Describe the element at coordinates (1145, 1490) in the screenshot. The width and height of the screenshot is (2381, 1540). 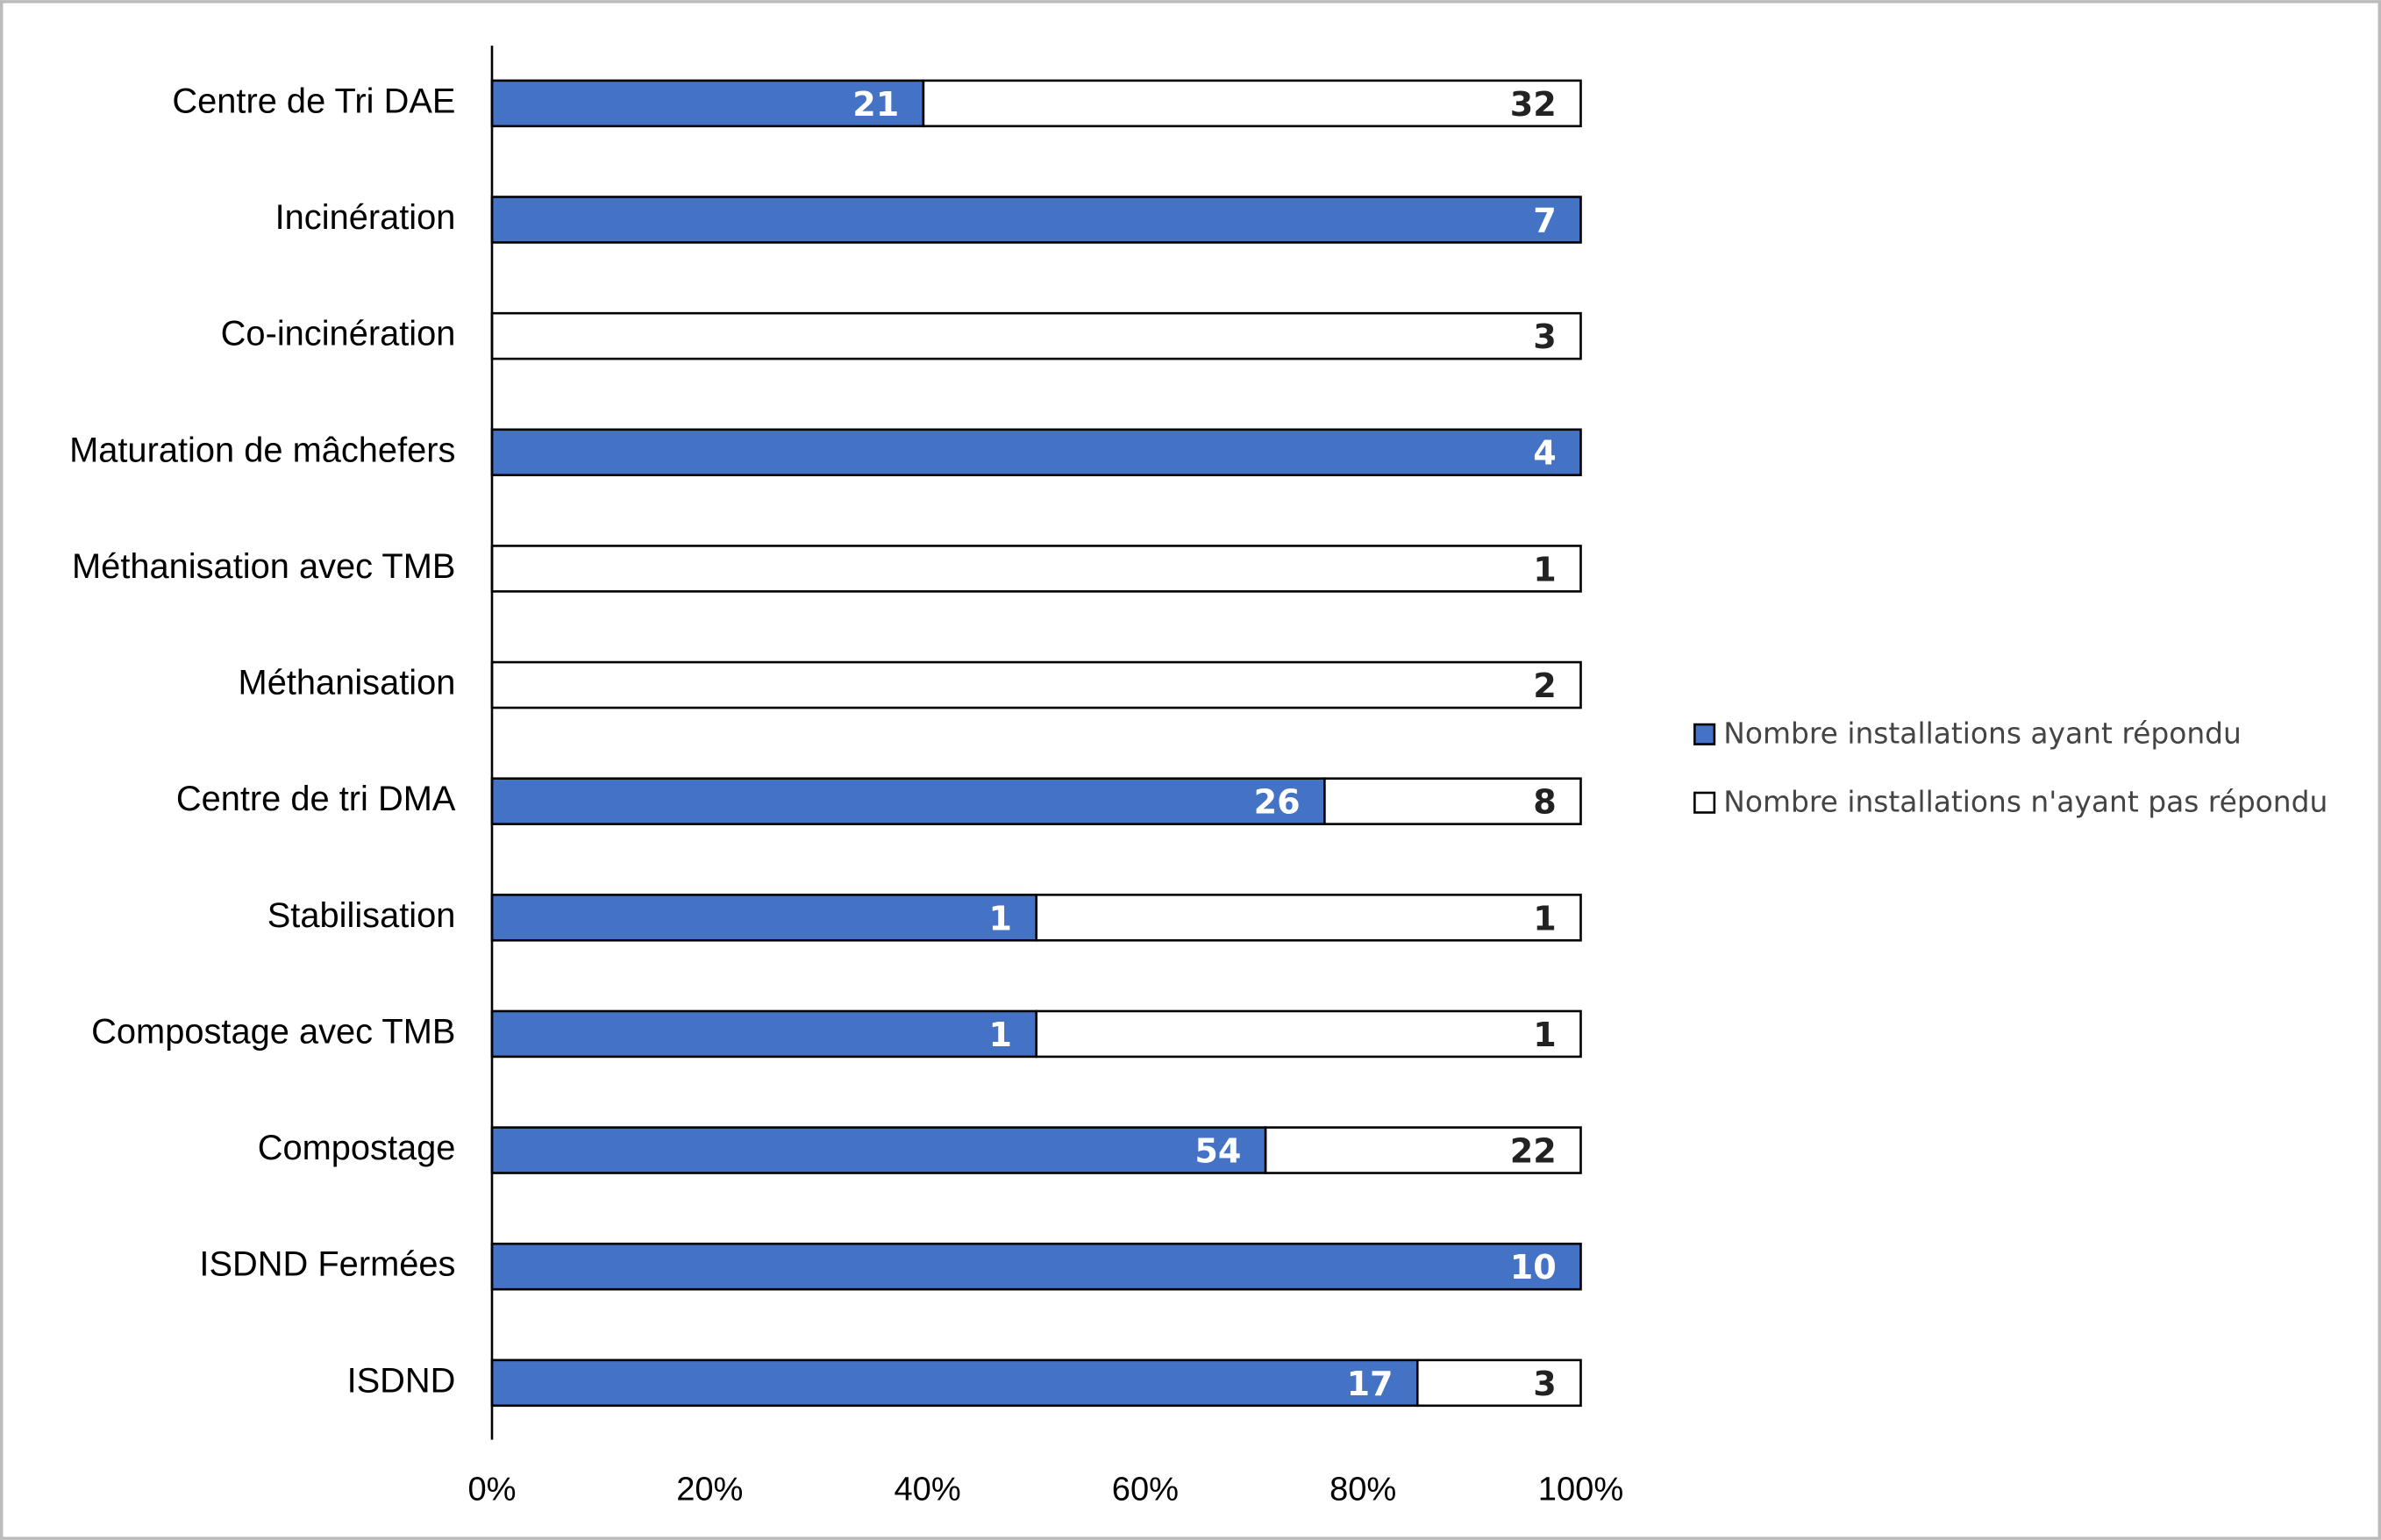
I see `x-tick-label: 60%` at that location.